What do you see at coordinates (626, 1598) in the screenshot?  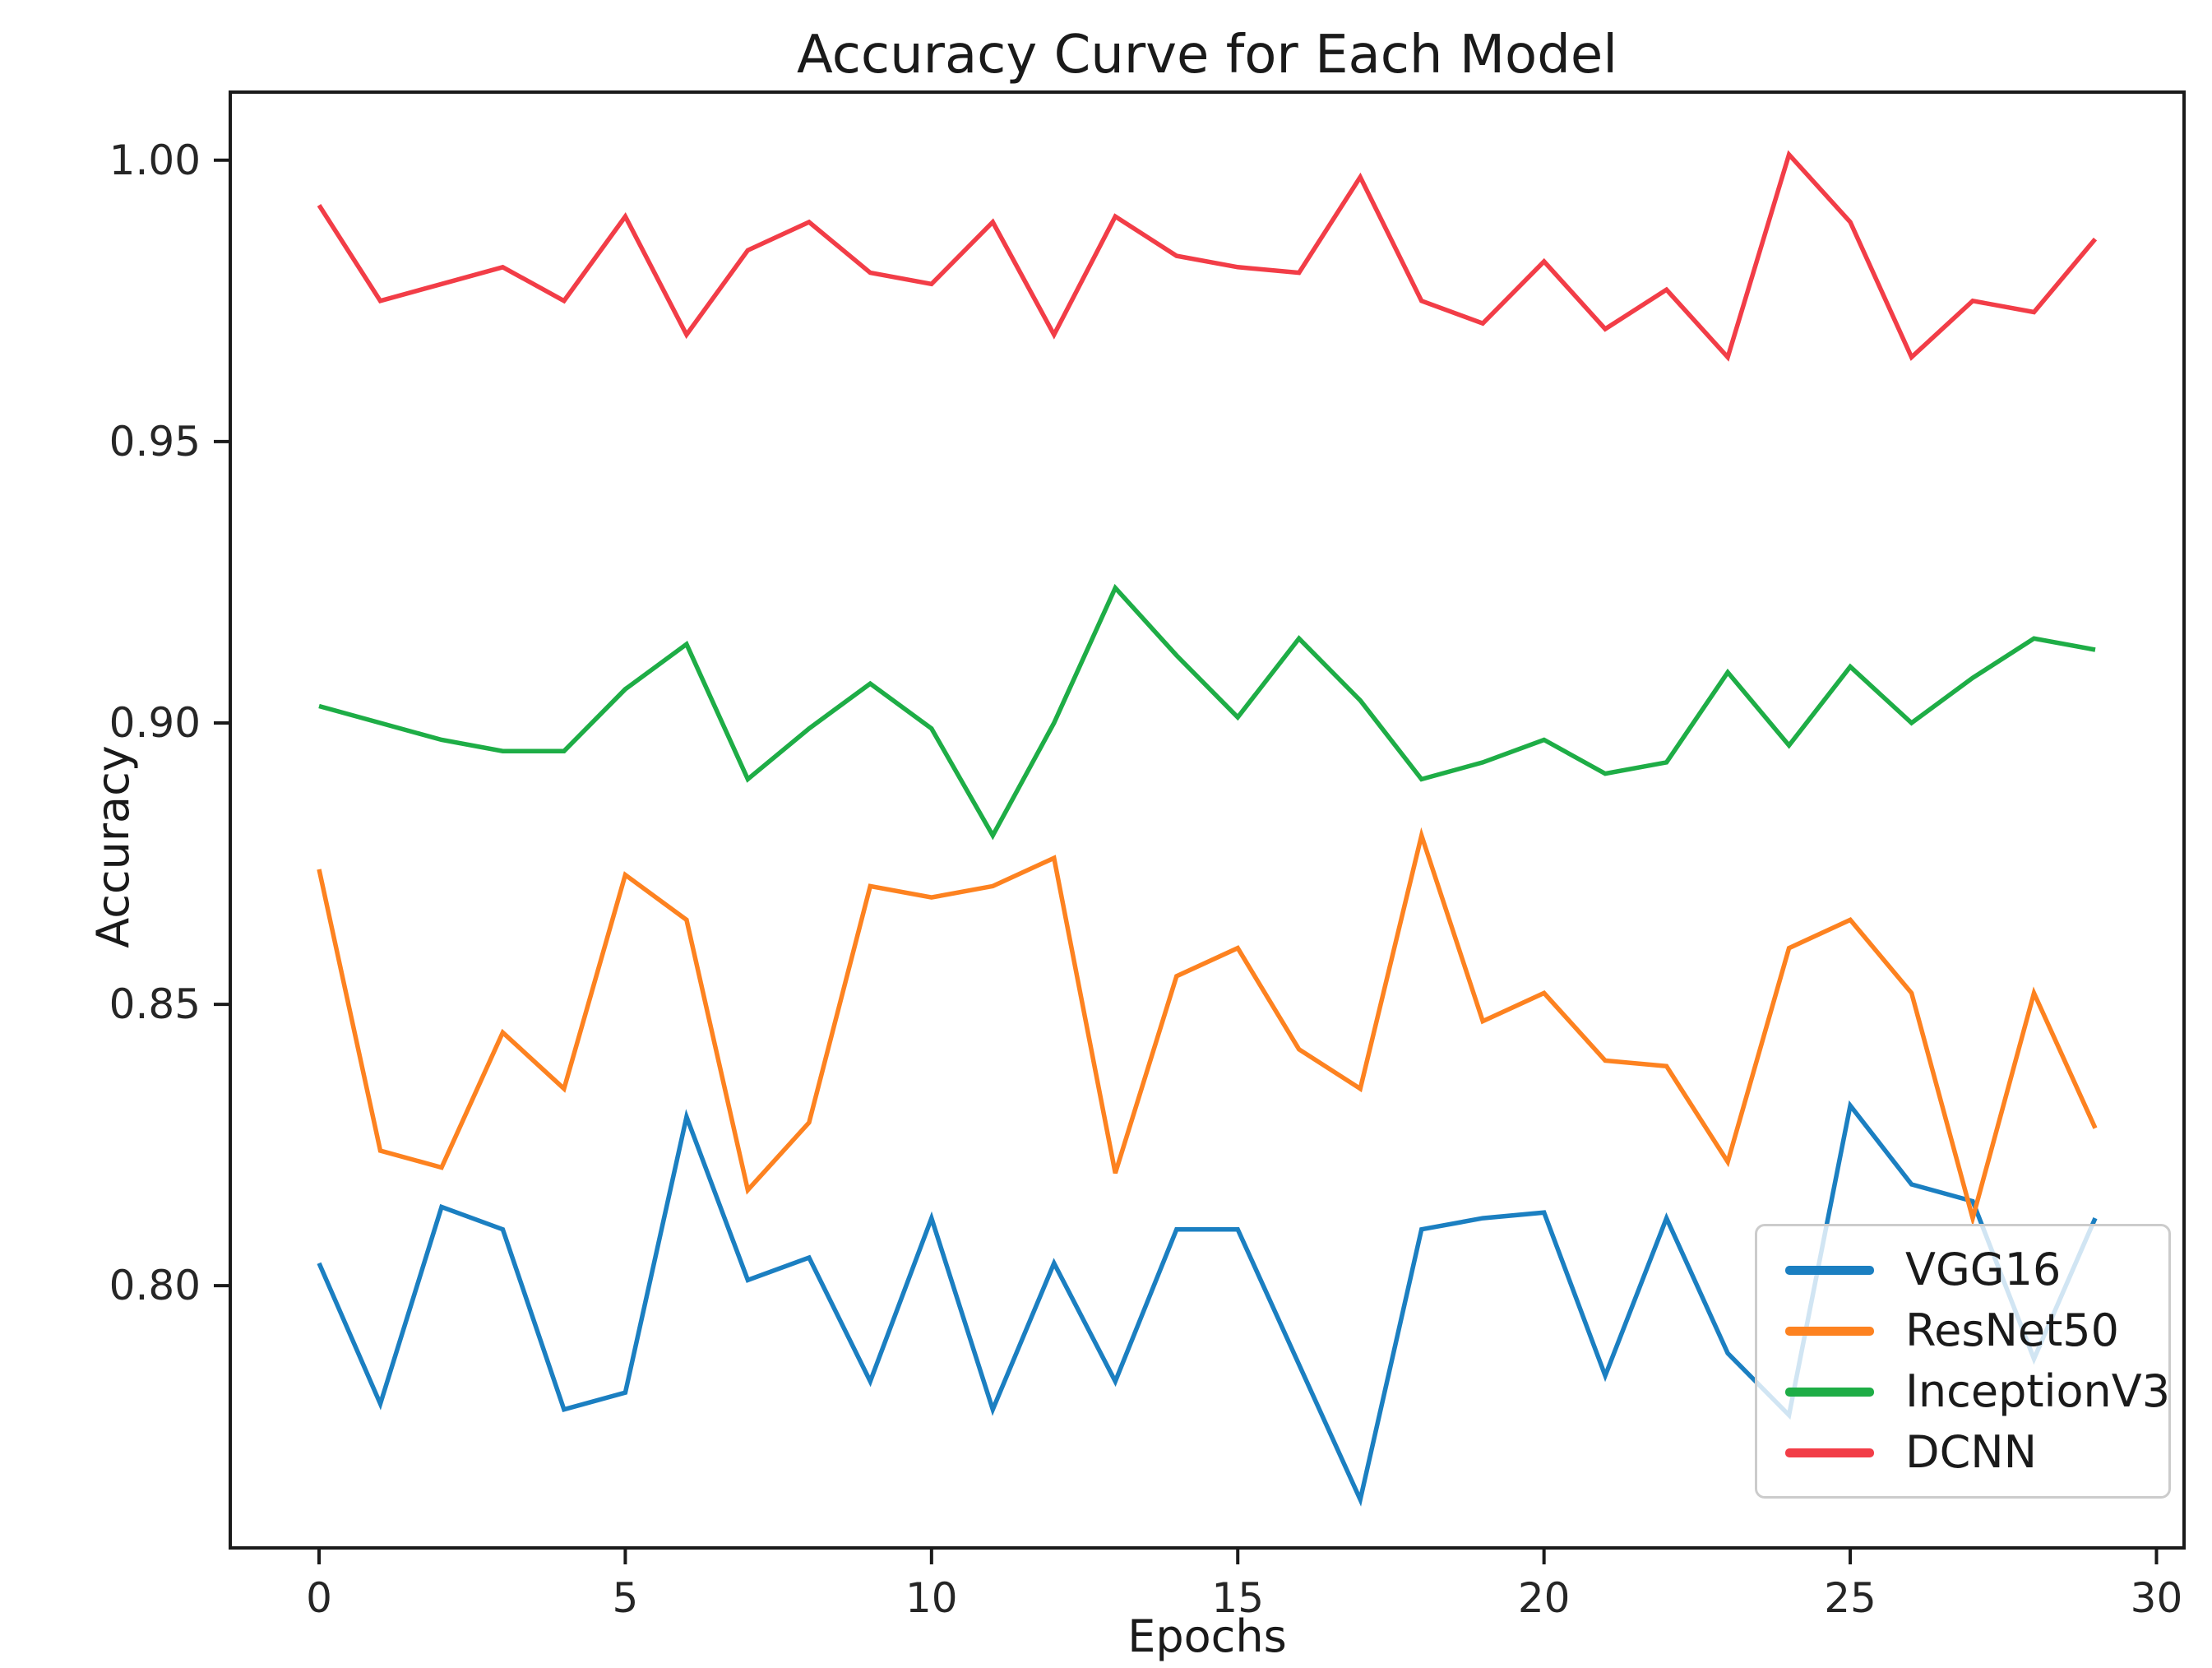 I see `x-tick-label: 5` at bounding box center [626, 1598].